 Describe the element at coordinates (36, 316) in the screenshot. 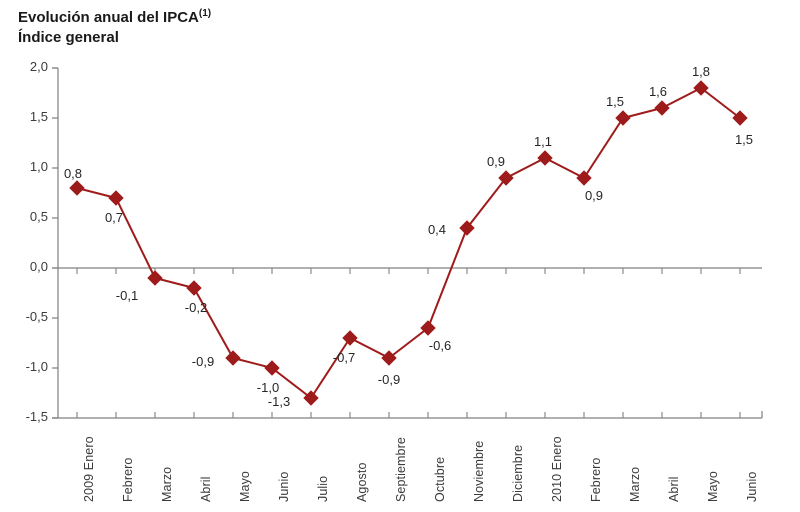

I see `y-axis-tick-label: -0,5` at that location.